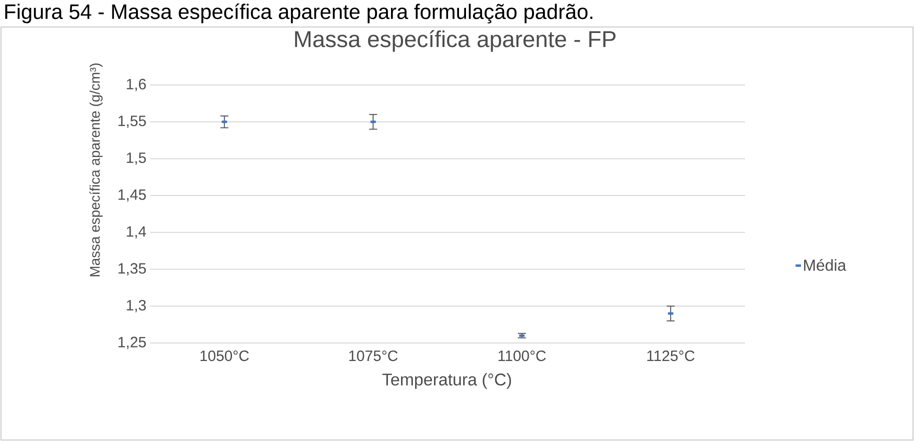 The width and height of the screenshot is (914, 441). Describe the element at coordinates (298, 14) in the screenshot. I see `text: Figura 54 - Massa específica aparente para formulação padrão.` at that location.